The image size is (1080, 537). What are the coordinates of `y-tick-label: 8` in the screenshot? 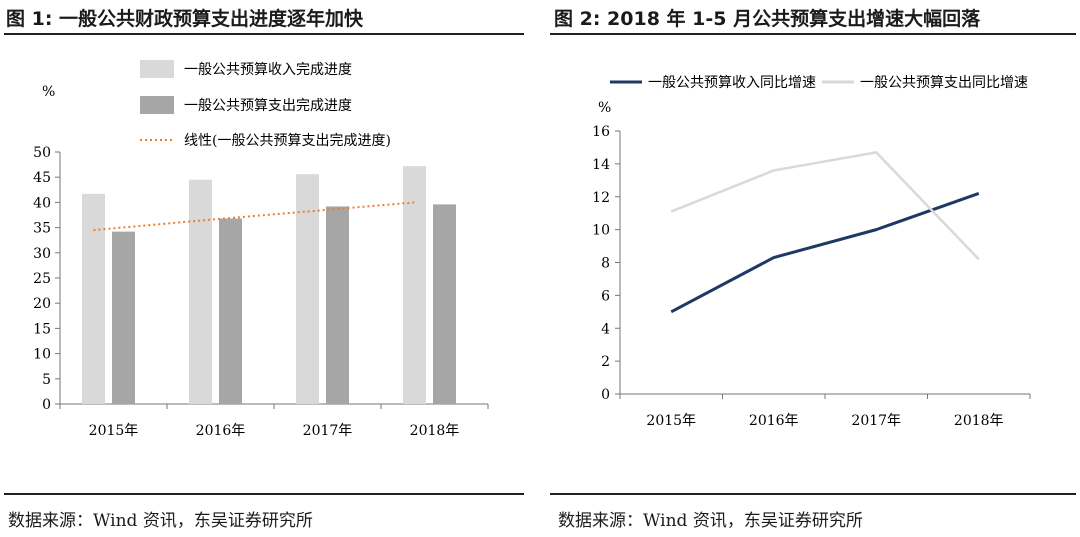 It's located at (605, 264).